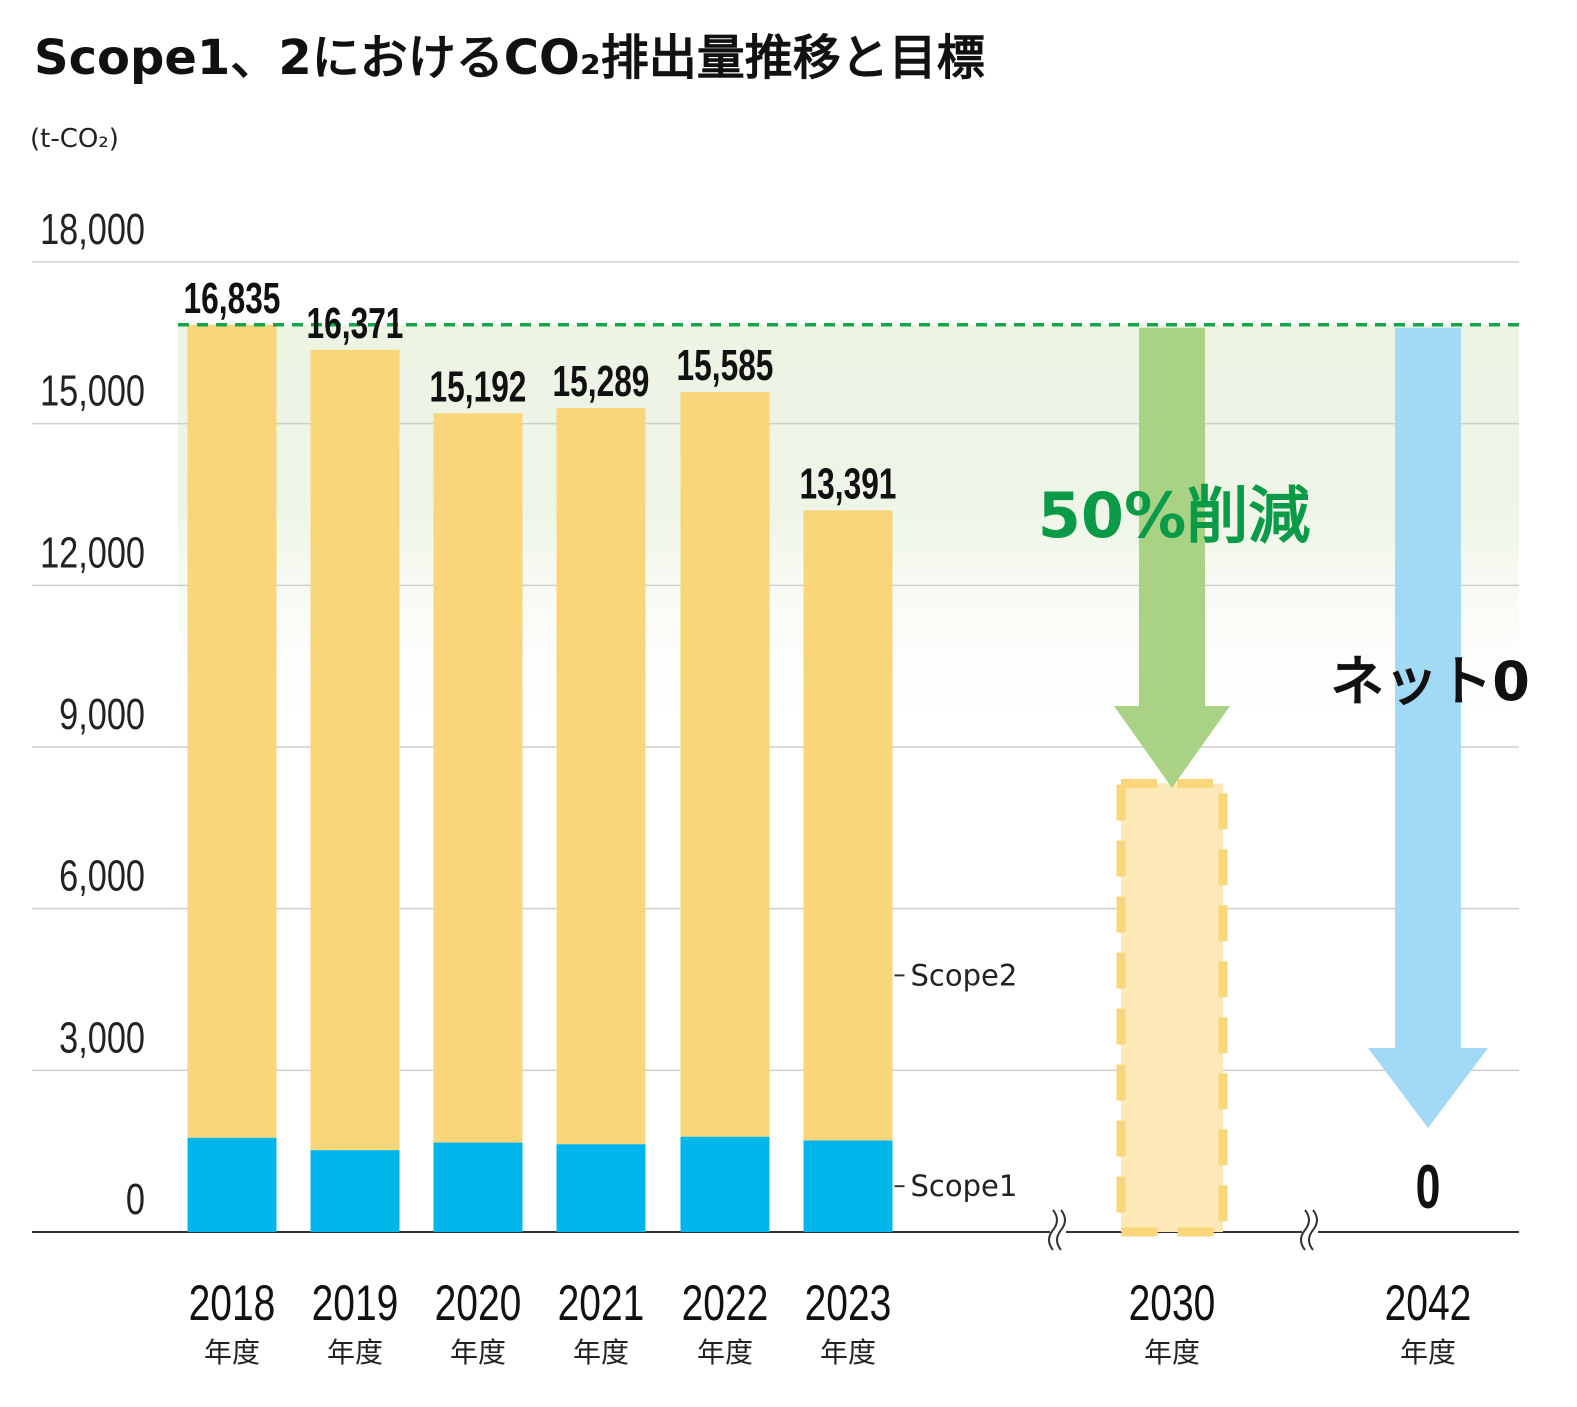 The width and height of the screenshot is (1577, 1407). Describe the element at coordinates (1172, 557) in the screenshot. I see `reduction-arrow` at that location.